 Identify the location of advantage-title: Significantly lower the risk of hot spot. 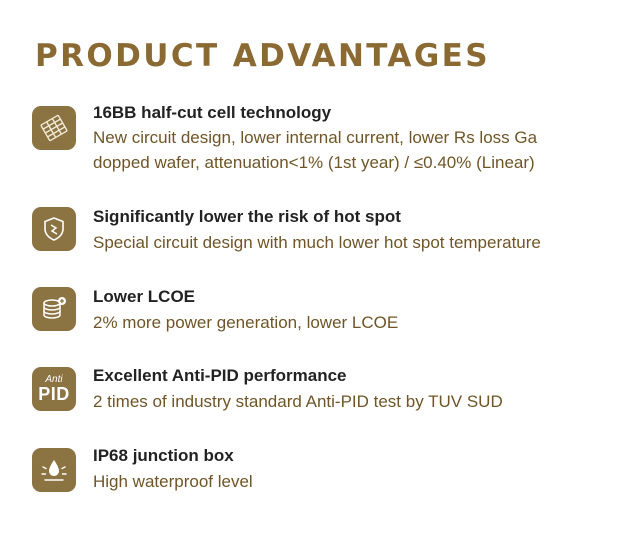
(247, 216).